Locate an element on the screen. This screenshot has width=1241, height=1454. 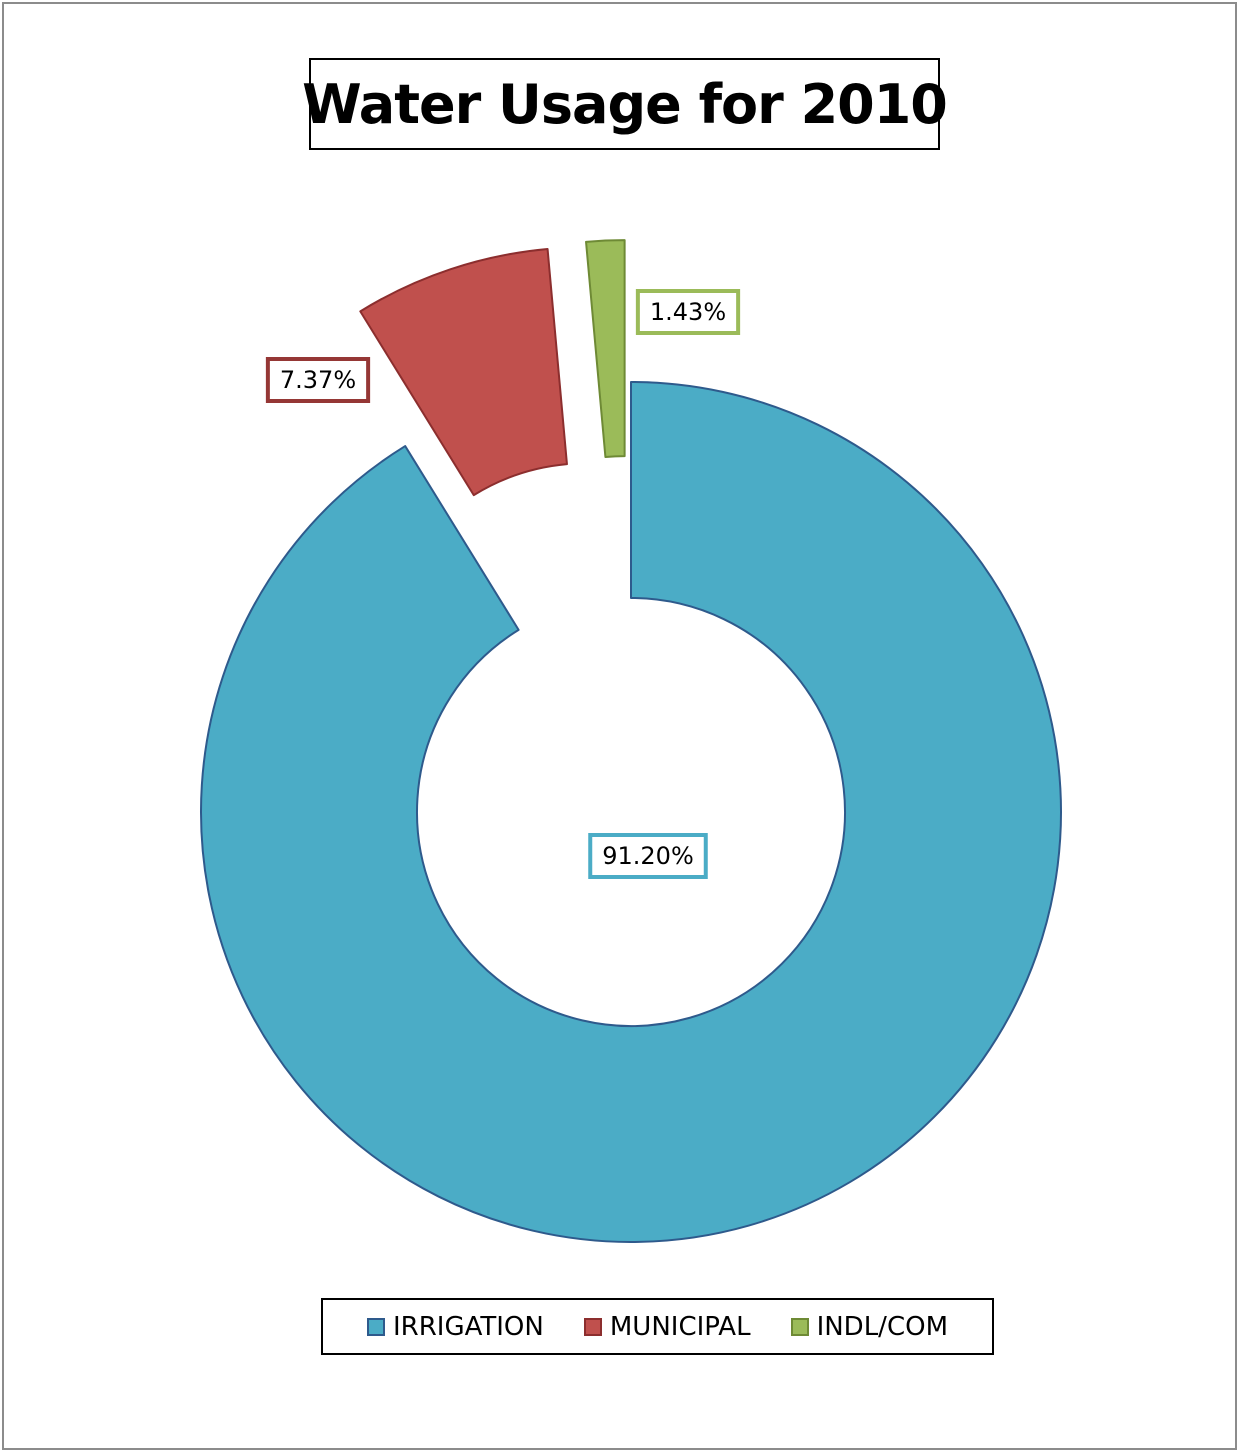
data-label-box-municipal is located at coordinates (318, 380).